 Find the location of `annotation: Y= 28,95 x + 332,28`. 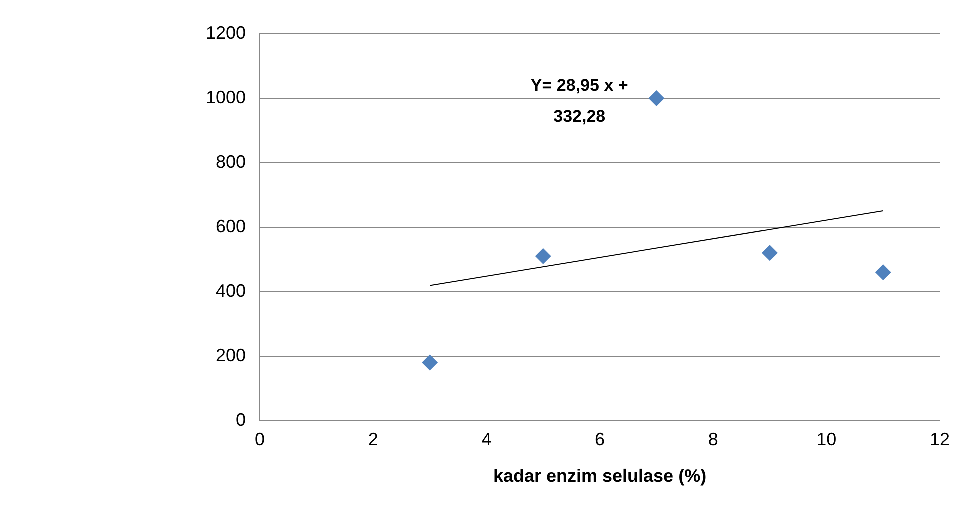

annotation: Y= 28,95 x + 332,28 is located at coordinates (579, 101).